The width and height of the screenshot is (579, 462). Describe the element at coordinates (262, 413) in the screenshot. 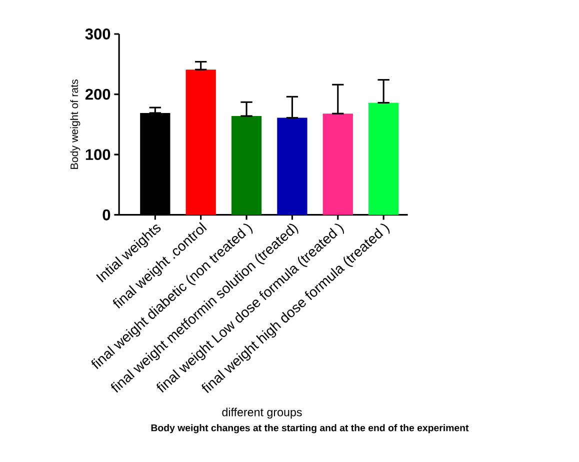

I see `x-axis-title: different groups` at that location.